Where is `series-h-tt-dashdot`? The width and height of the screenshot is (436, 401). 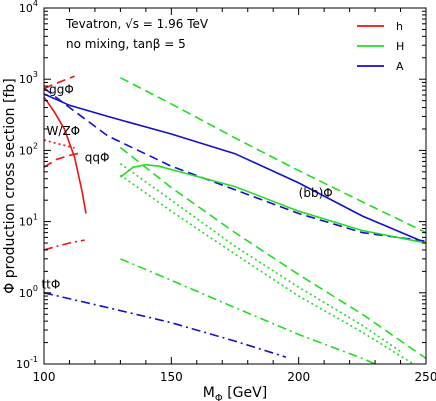
series-h-tt-dashdot is located at coordinates (64, 245).